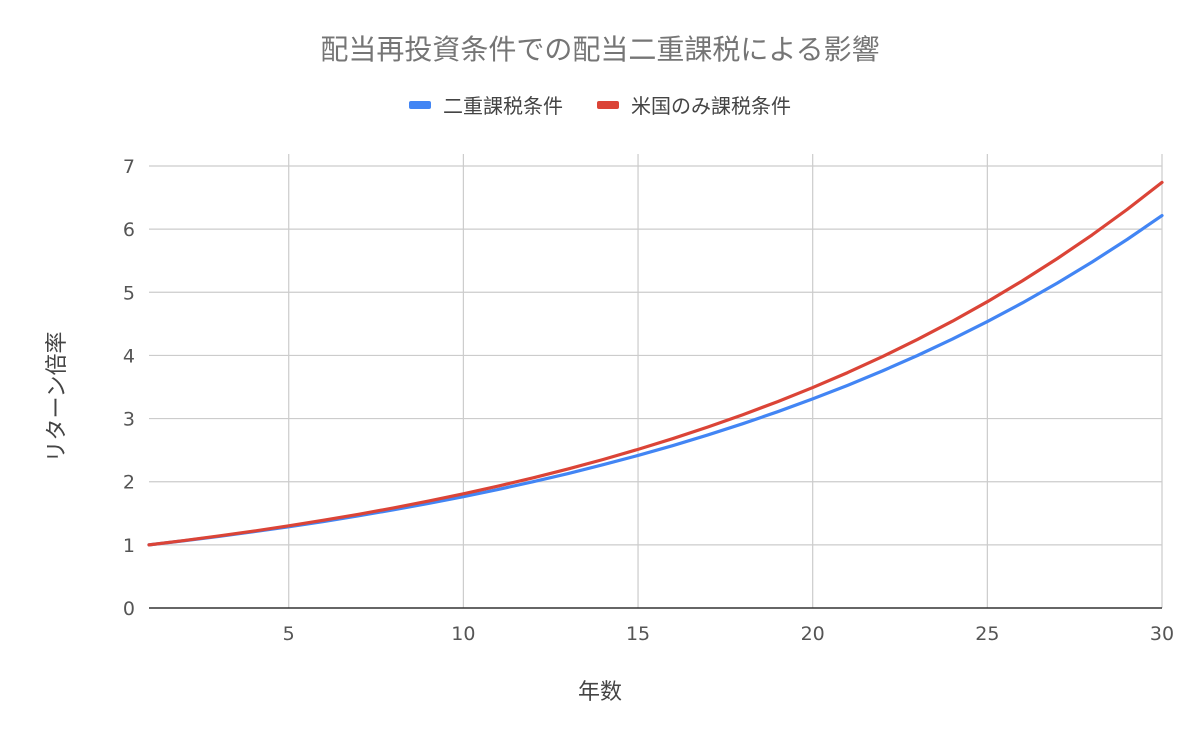 The width and height of the screenshot is (1200, 742). What do you see at coordinates (129, 230) in the screenshot?
I see `y-tick-label: 6` at bounding box center [129, 230].